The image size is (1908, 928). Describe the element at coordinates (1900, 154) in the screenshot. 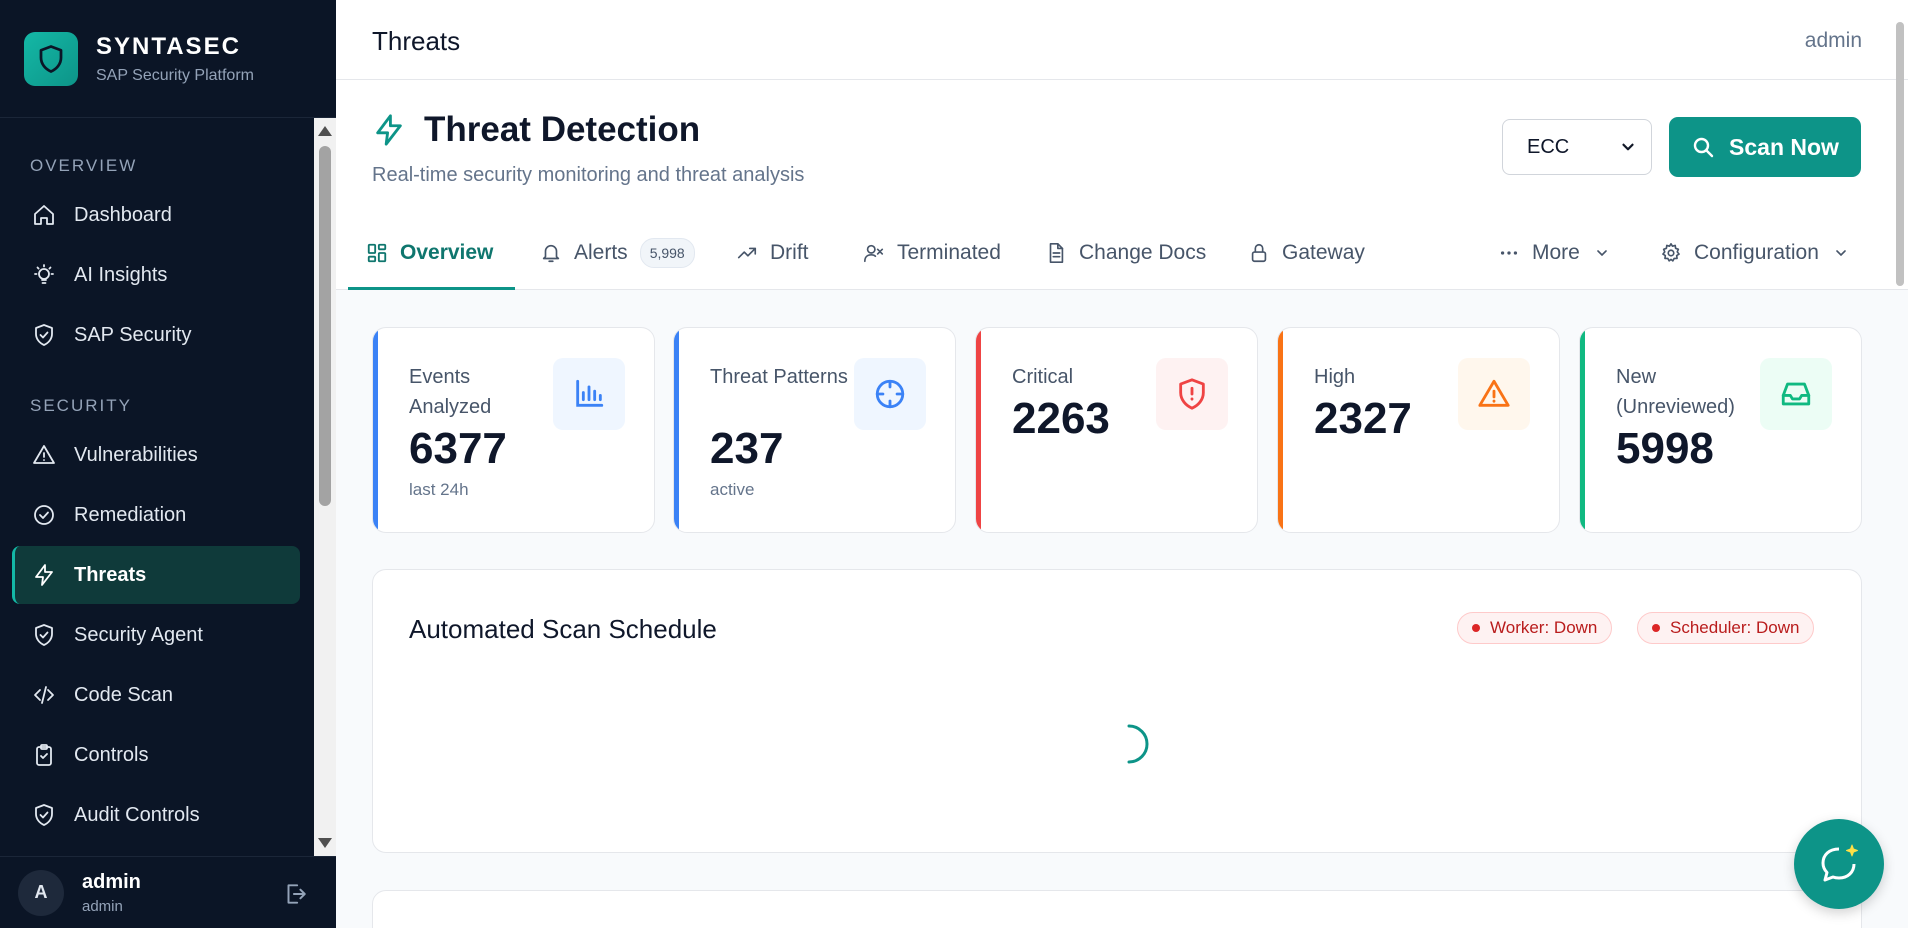

I see `page-scroll-thumb` at that location.